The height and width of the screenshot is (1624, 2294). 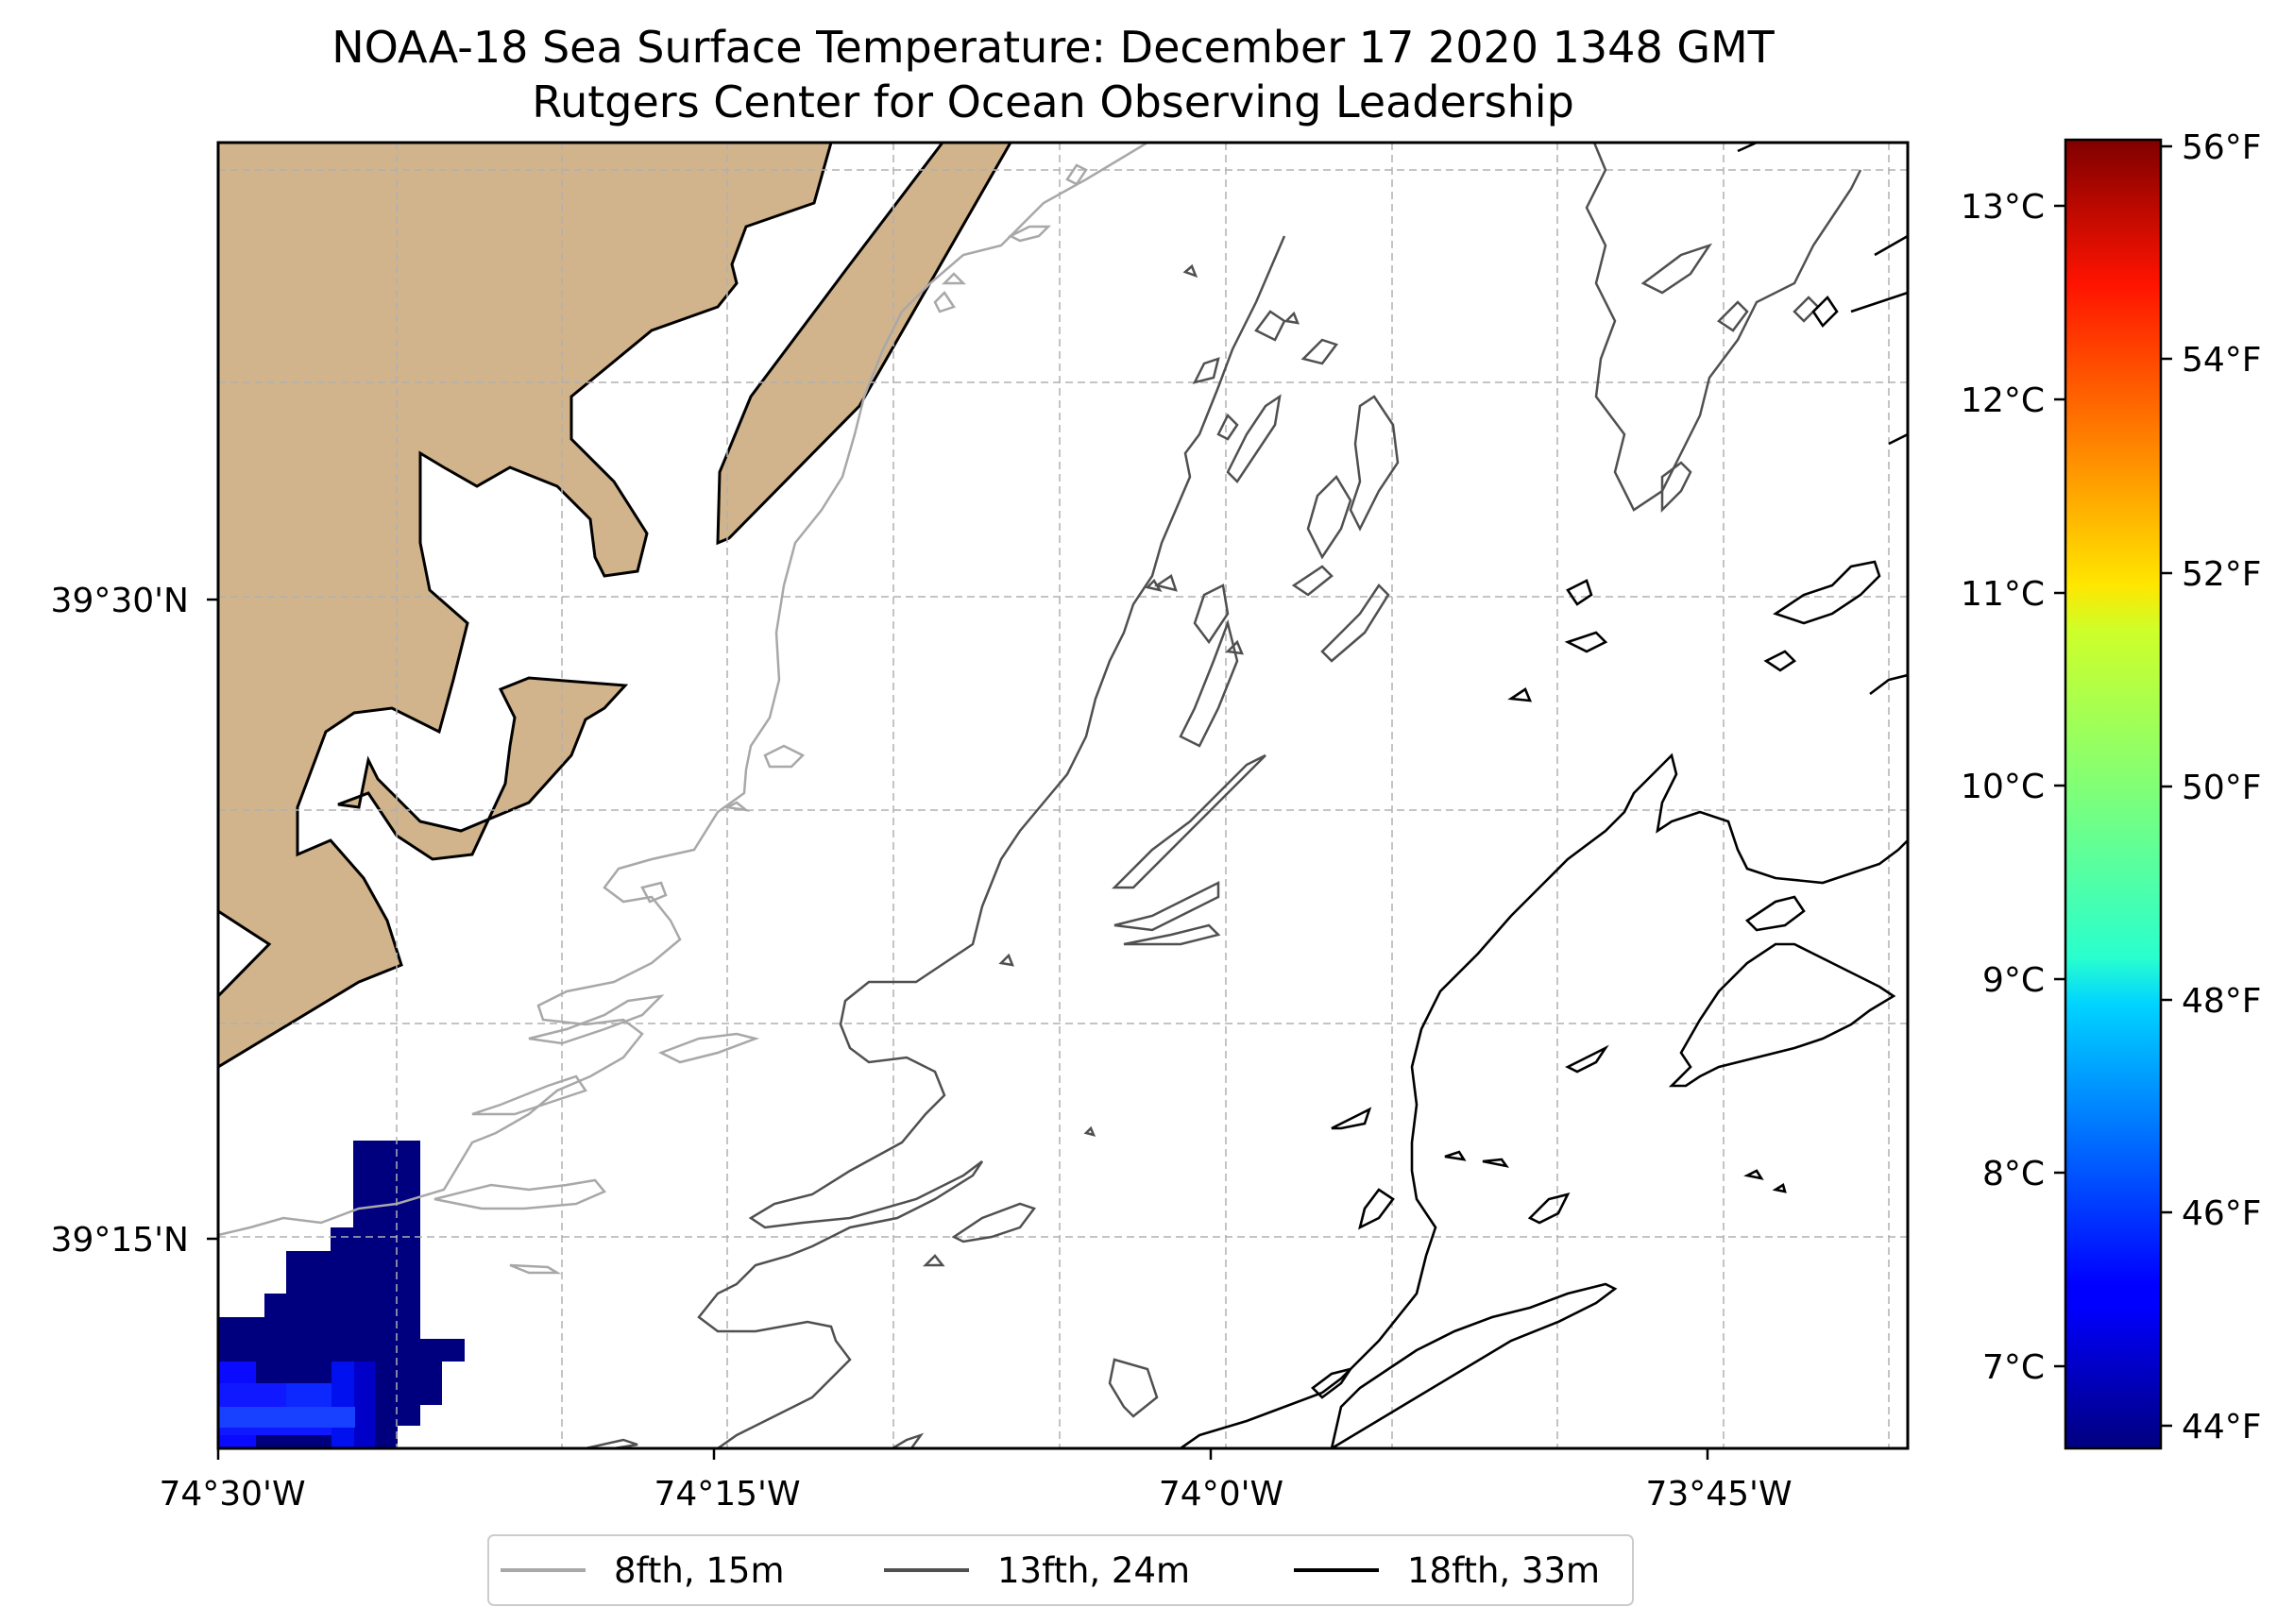 I want to click on colorbar-fahrenheit-labels: 44°F 46°F 48°F 50°F 52°F 54°F 56°F, so click(x=2222, y=787).